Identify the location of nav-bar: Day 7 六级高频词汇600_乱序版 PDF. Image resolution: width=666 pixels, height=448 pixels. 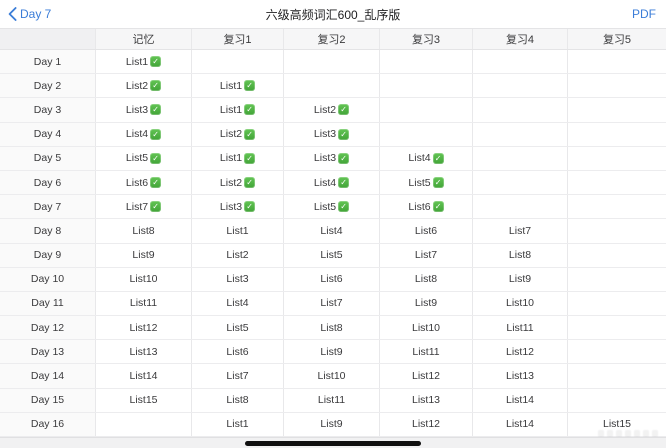
(333, 14).